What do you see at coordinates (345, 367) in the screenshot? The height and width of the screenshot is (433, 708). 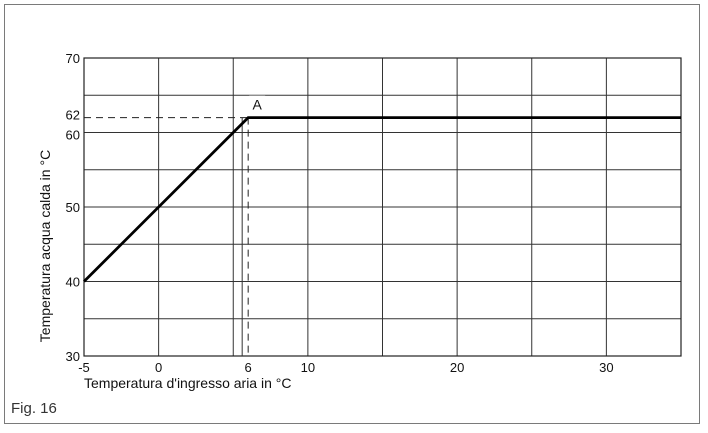 I see `x-tick-labels: -5 0 6 10 20 30` at bounding box center [345, 367].